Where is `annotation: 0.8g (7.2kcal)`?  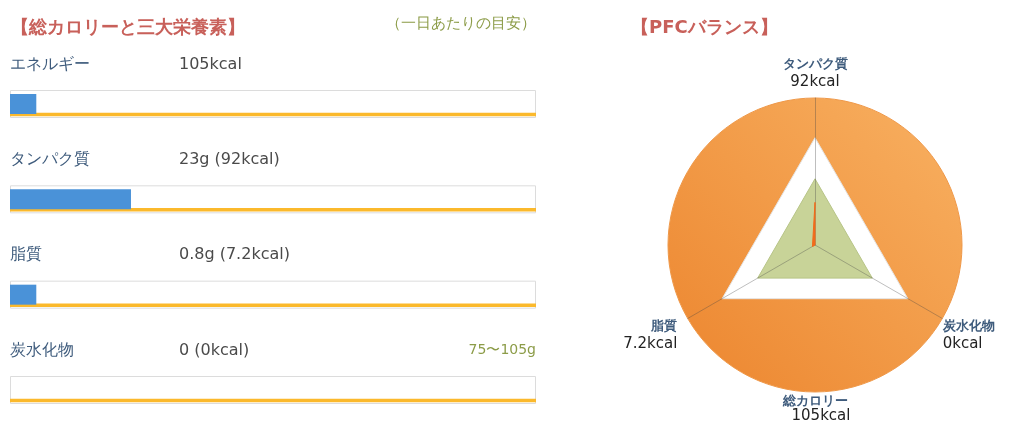 annotation: 0.8g (7.2kcal) is located at coordinates (234, 254).